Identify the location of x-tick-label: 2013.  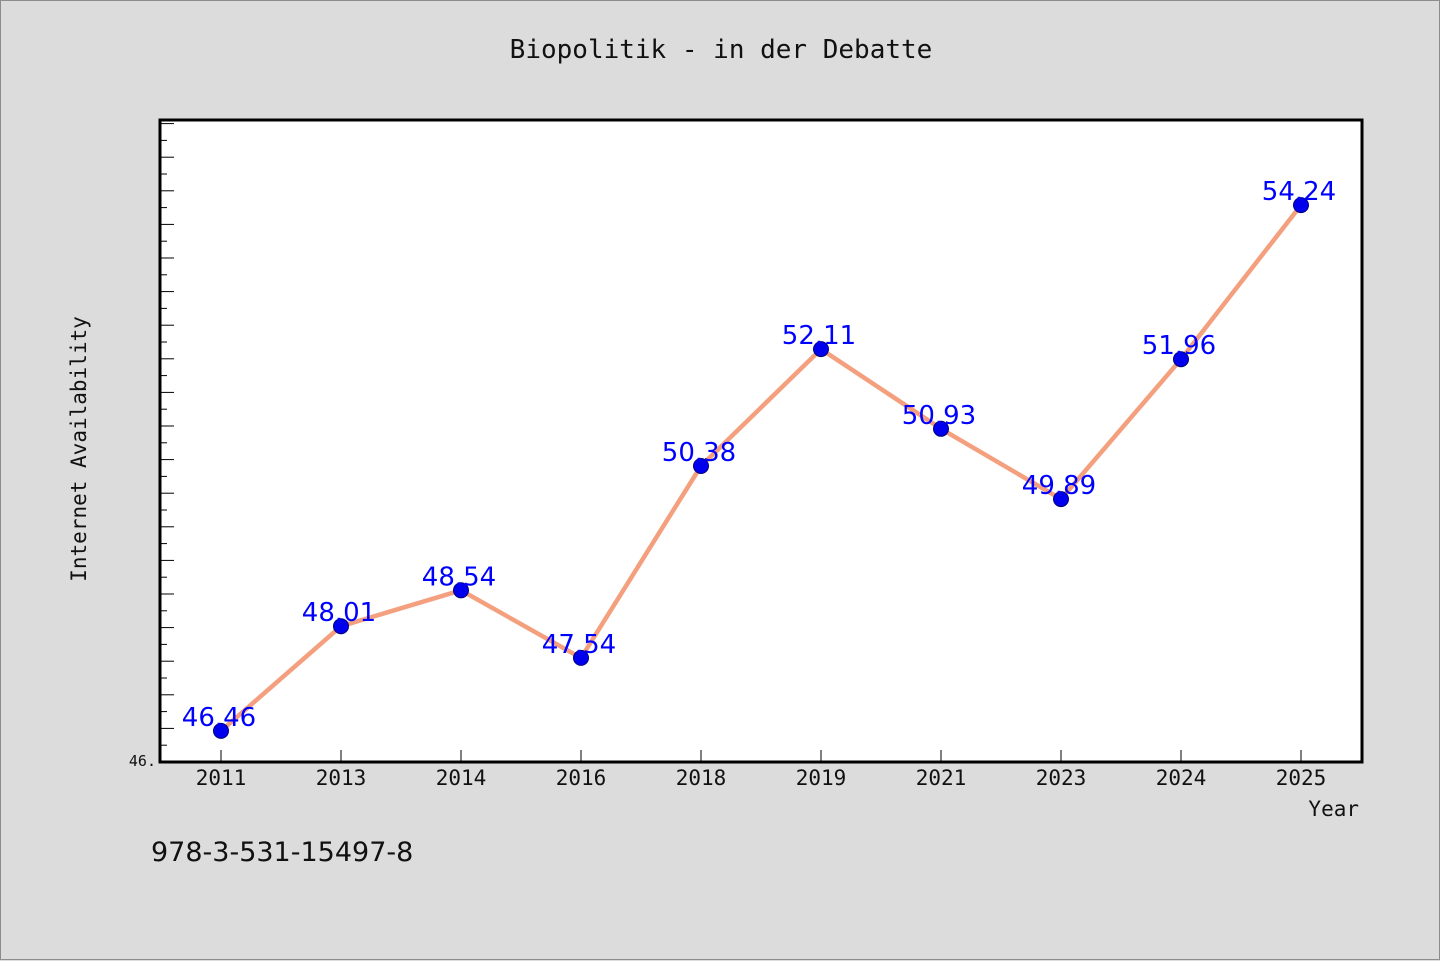
(341, 778).